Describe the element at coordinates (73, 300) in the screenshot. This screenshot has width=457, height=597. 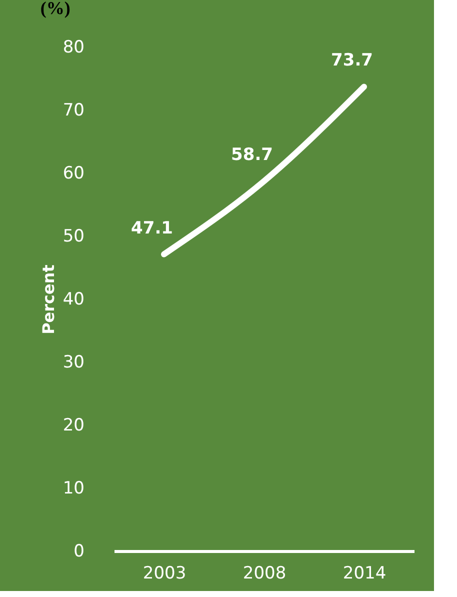
I see `y-tick-label: 40` at that location.